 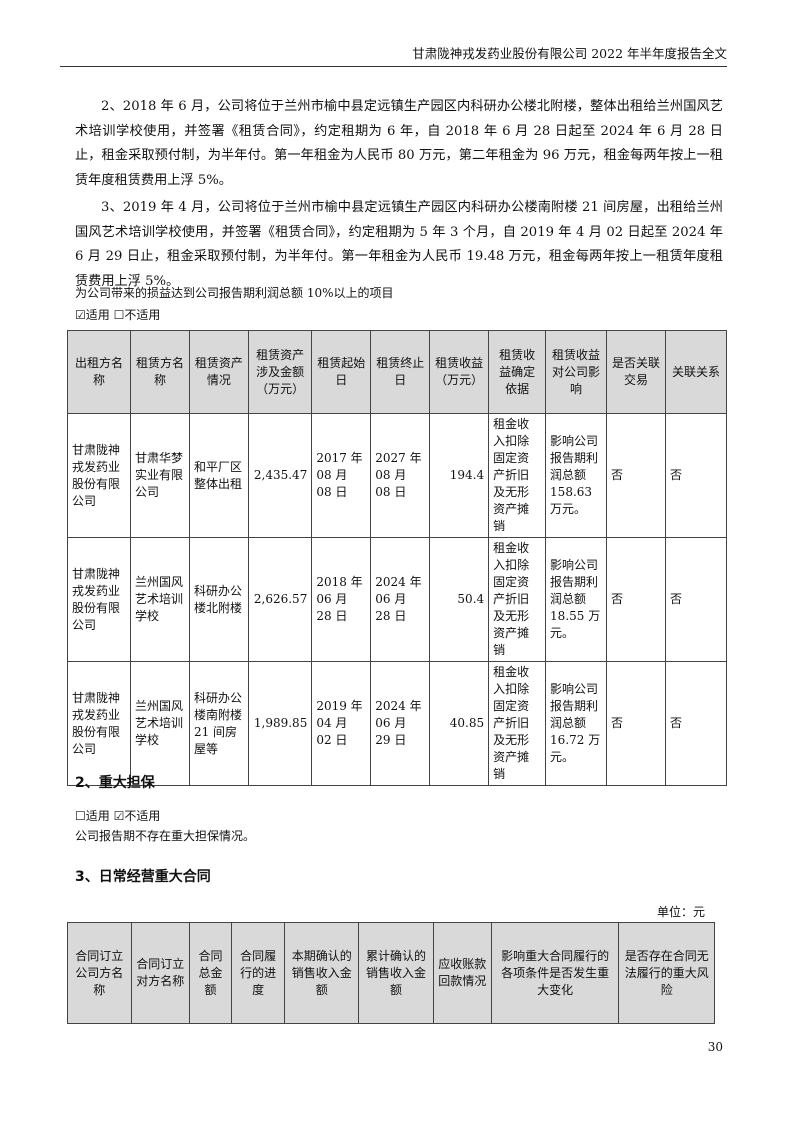 What do you see at coordinates (99, 372) in the screenshot?
I see `col-lessor: 出租方名称` at bounding box center [99, 372].